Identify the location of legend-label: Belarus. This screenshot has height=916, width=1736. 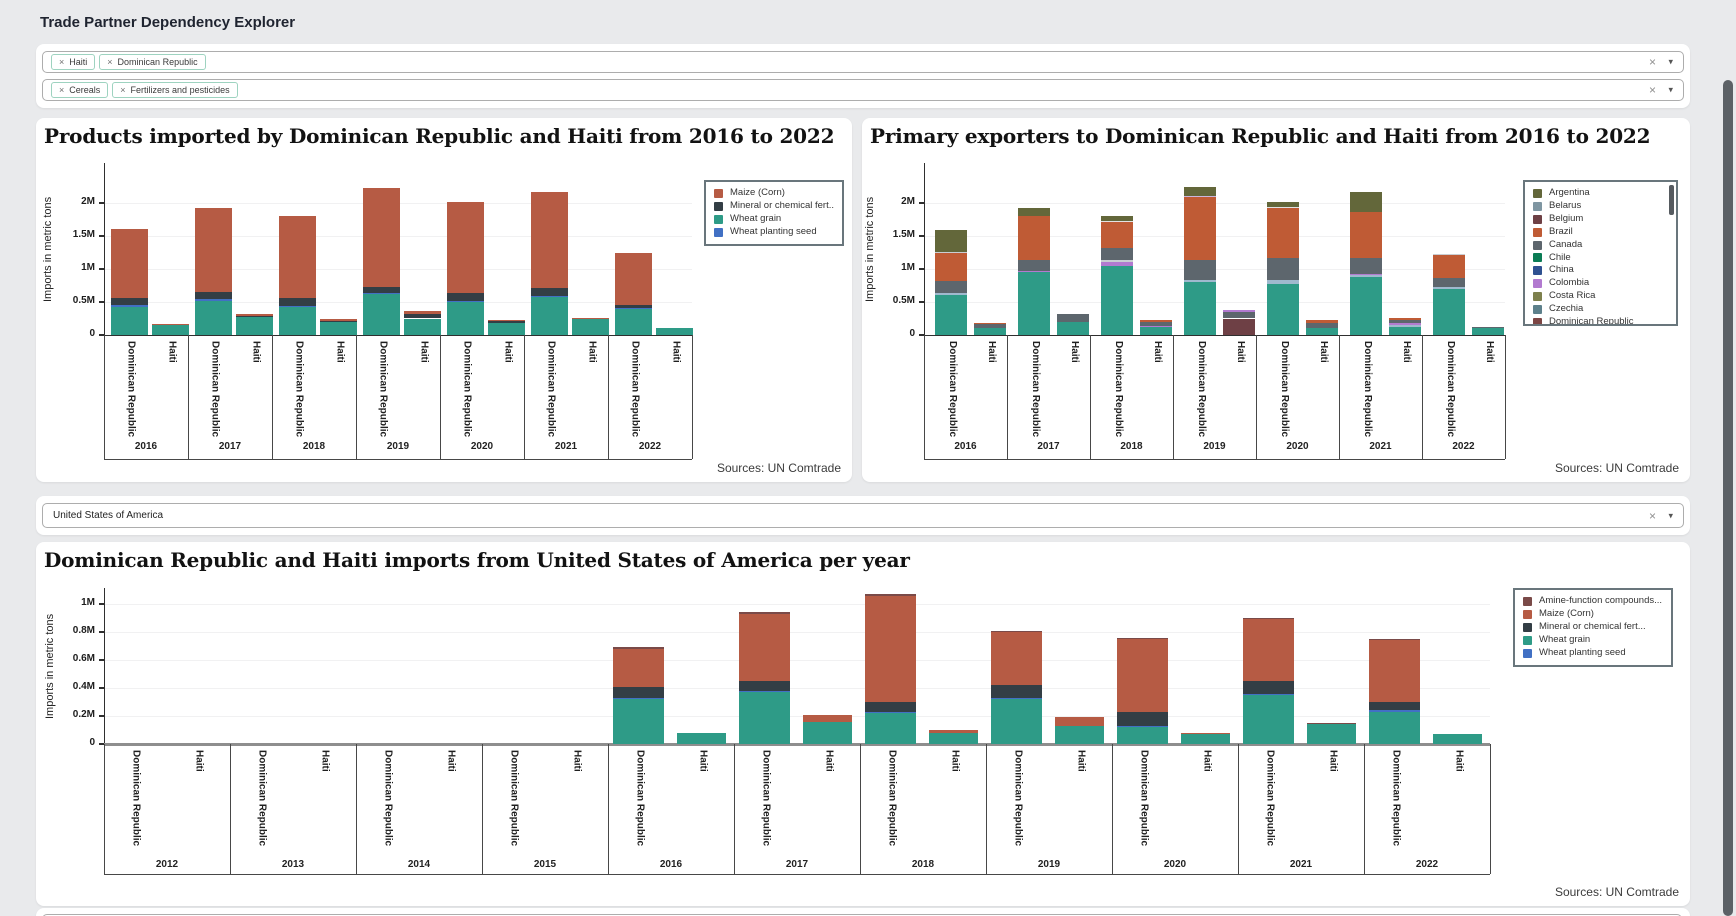
(1565, 205).